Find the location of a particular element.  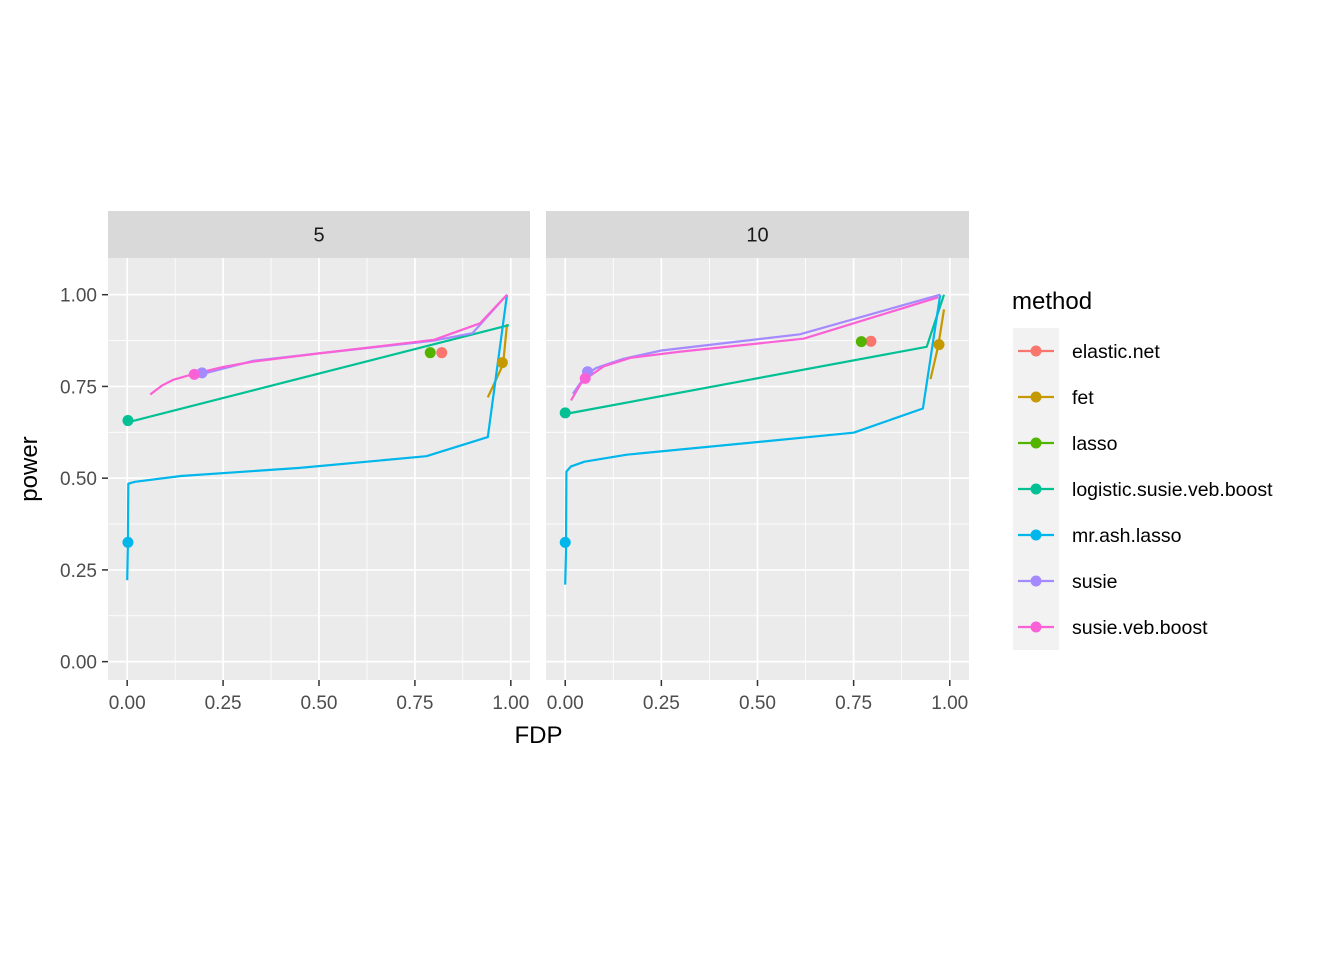

legend-item: elastic.net is located at coordinates (1089, 352).